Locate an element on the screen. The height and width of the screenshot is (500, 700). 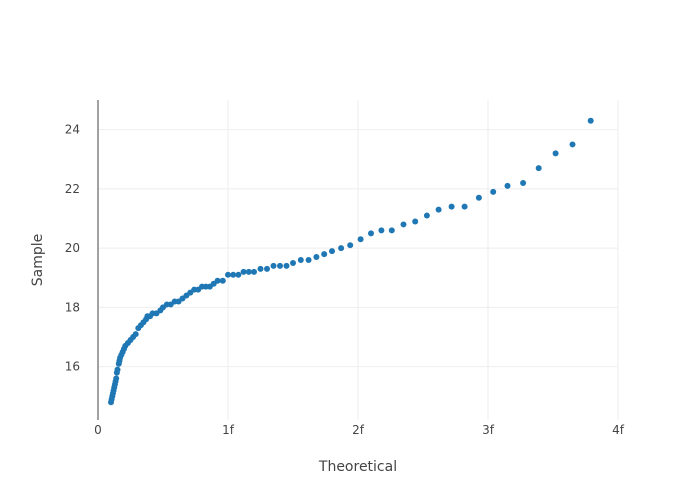
y-tick-label: 24 is located at coordinates (72, 130).